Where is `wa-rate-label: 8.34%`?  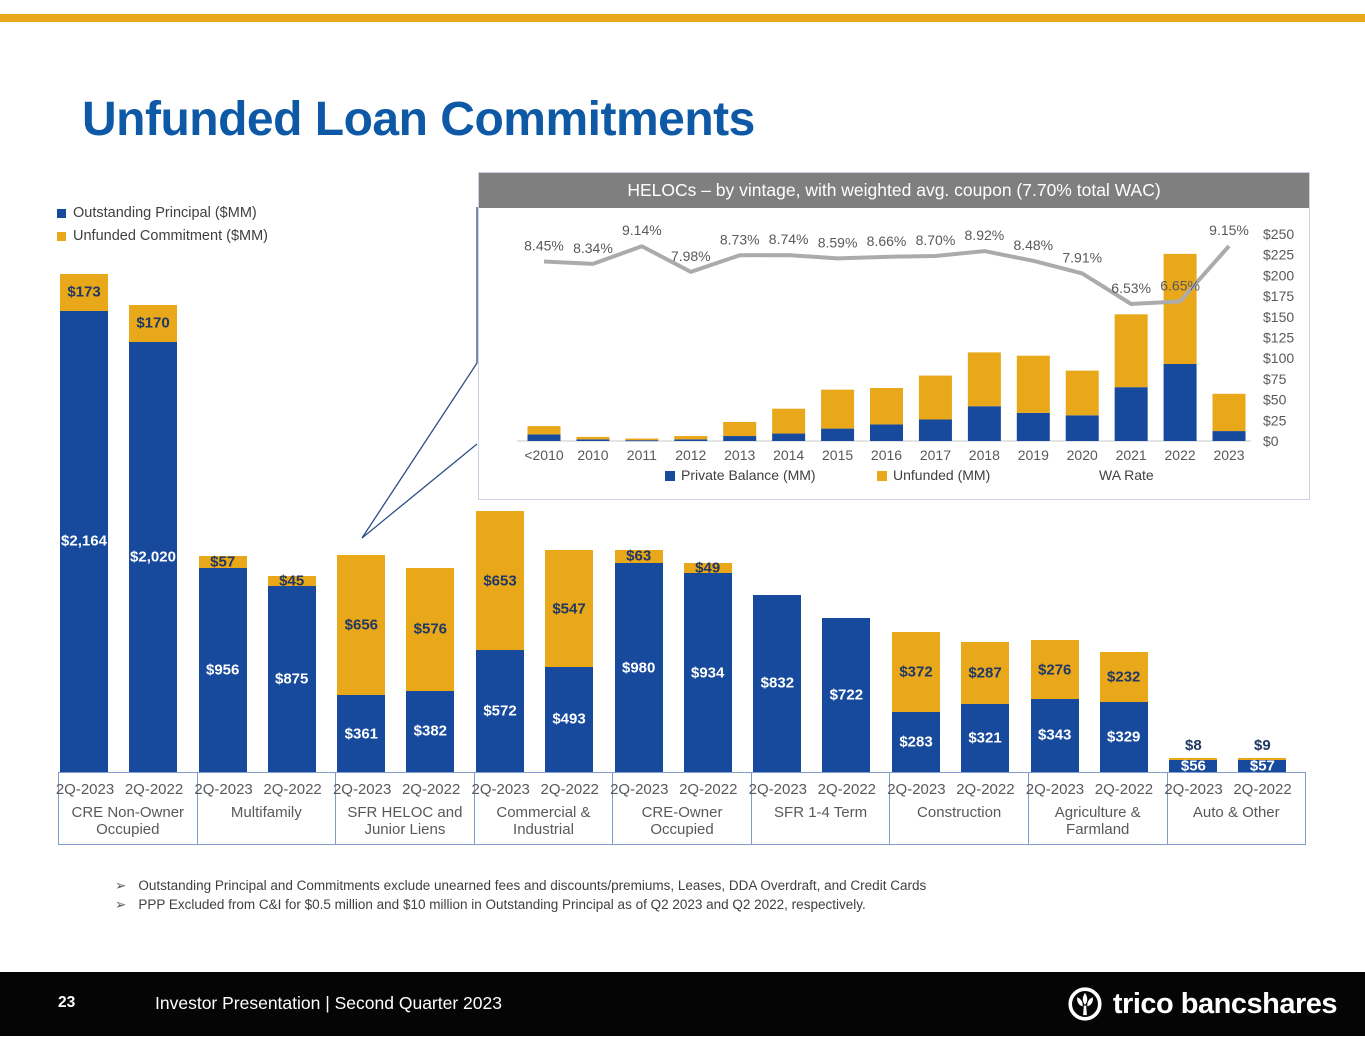
wa-rate-label: 8.34% is located at coordinates (593, 248).